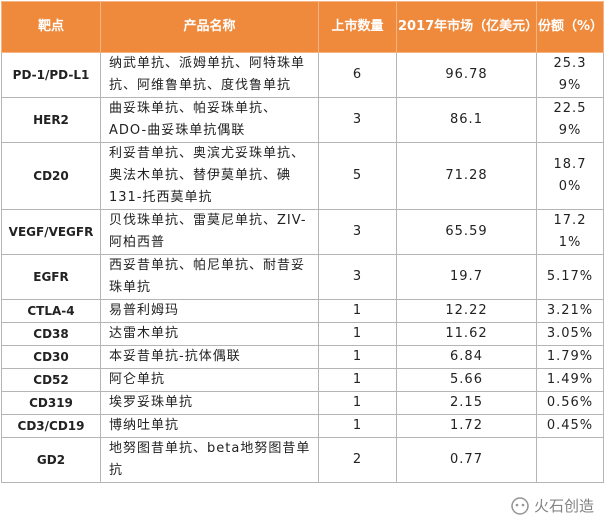 This screenshot has height=528, width=604. I want to click on header-cell: 份额（%）, so click(570, 27).